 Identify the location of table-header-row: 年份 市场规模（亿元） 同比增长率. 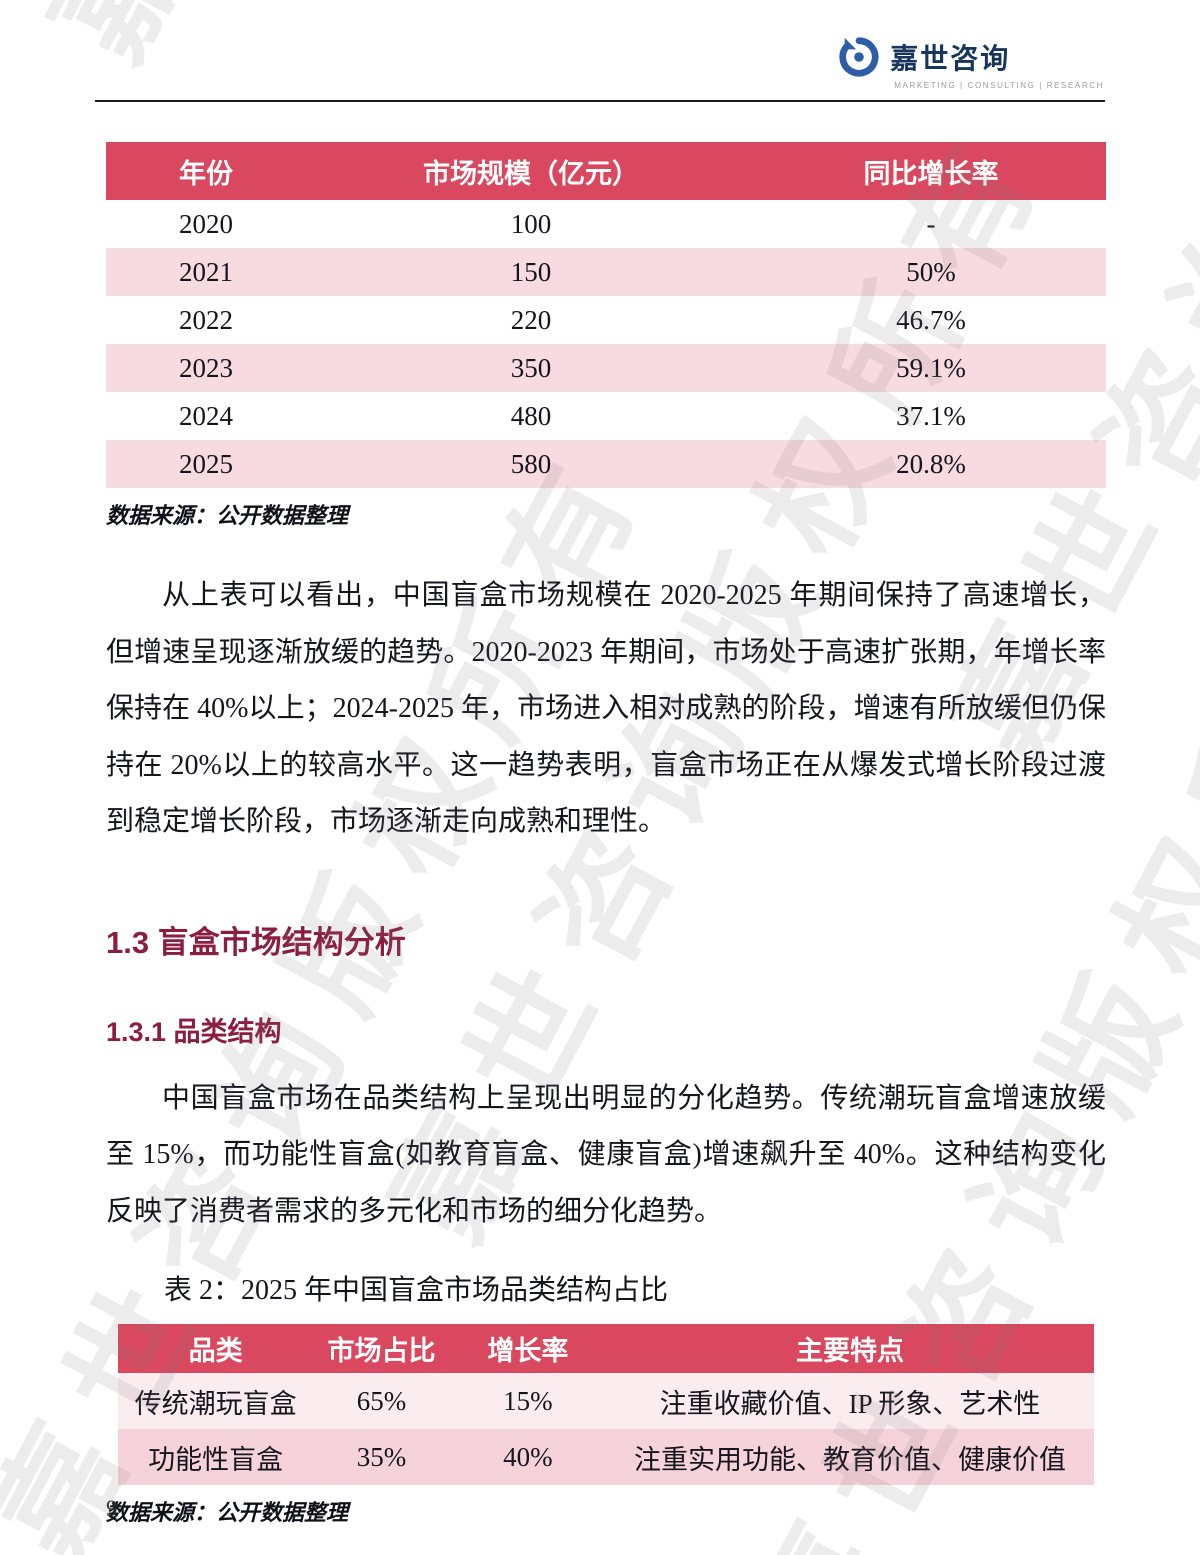
(606, 171).